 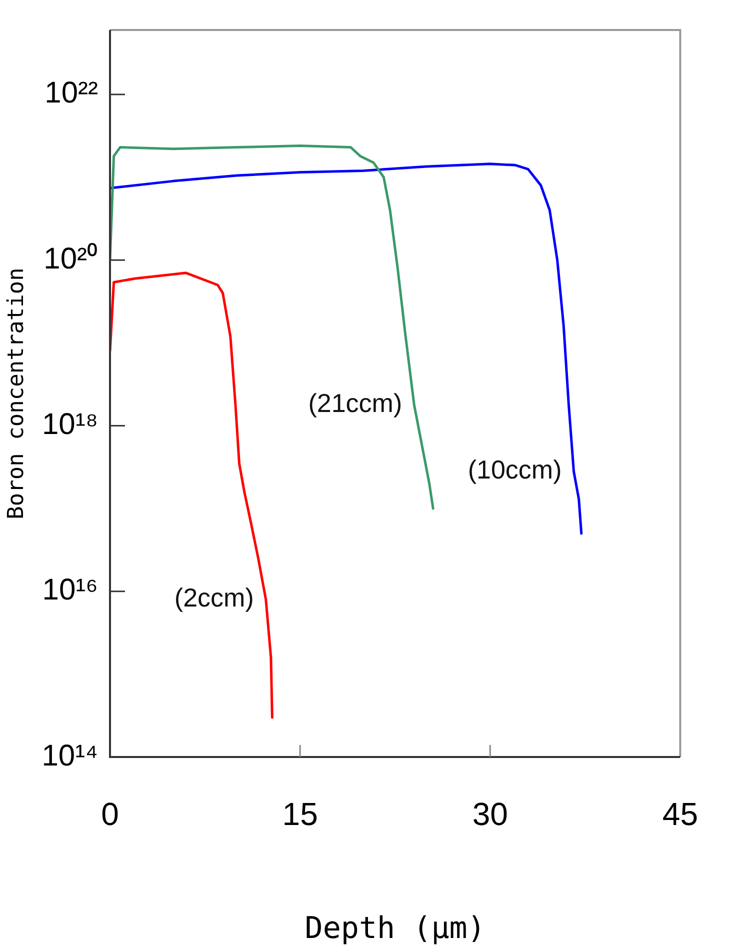 What do you see at coordinates (70, 590) in the screenshot?
I see `y-tick-label: 10¹⁶` at bounding box center [70, 590].